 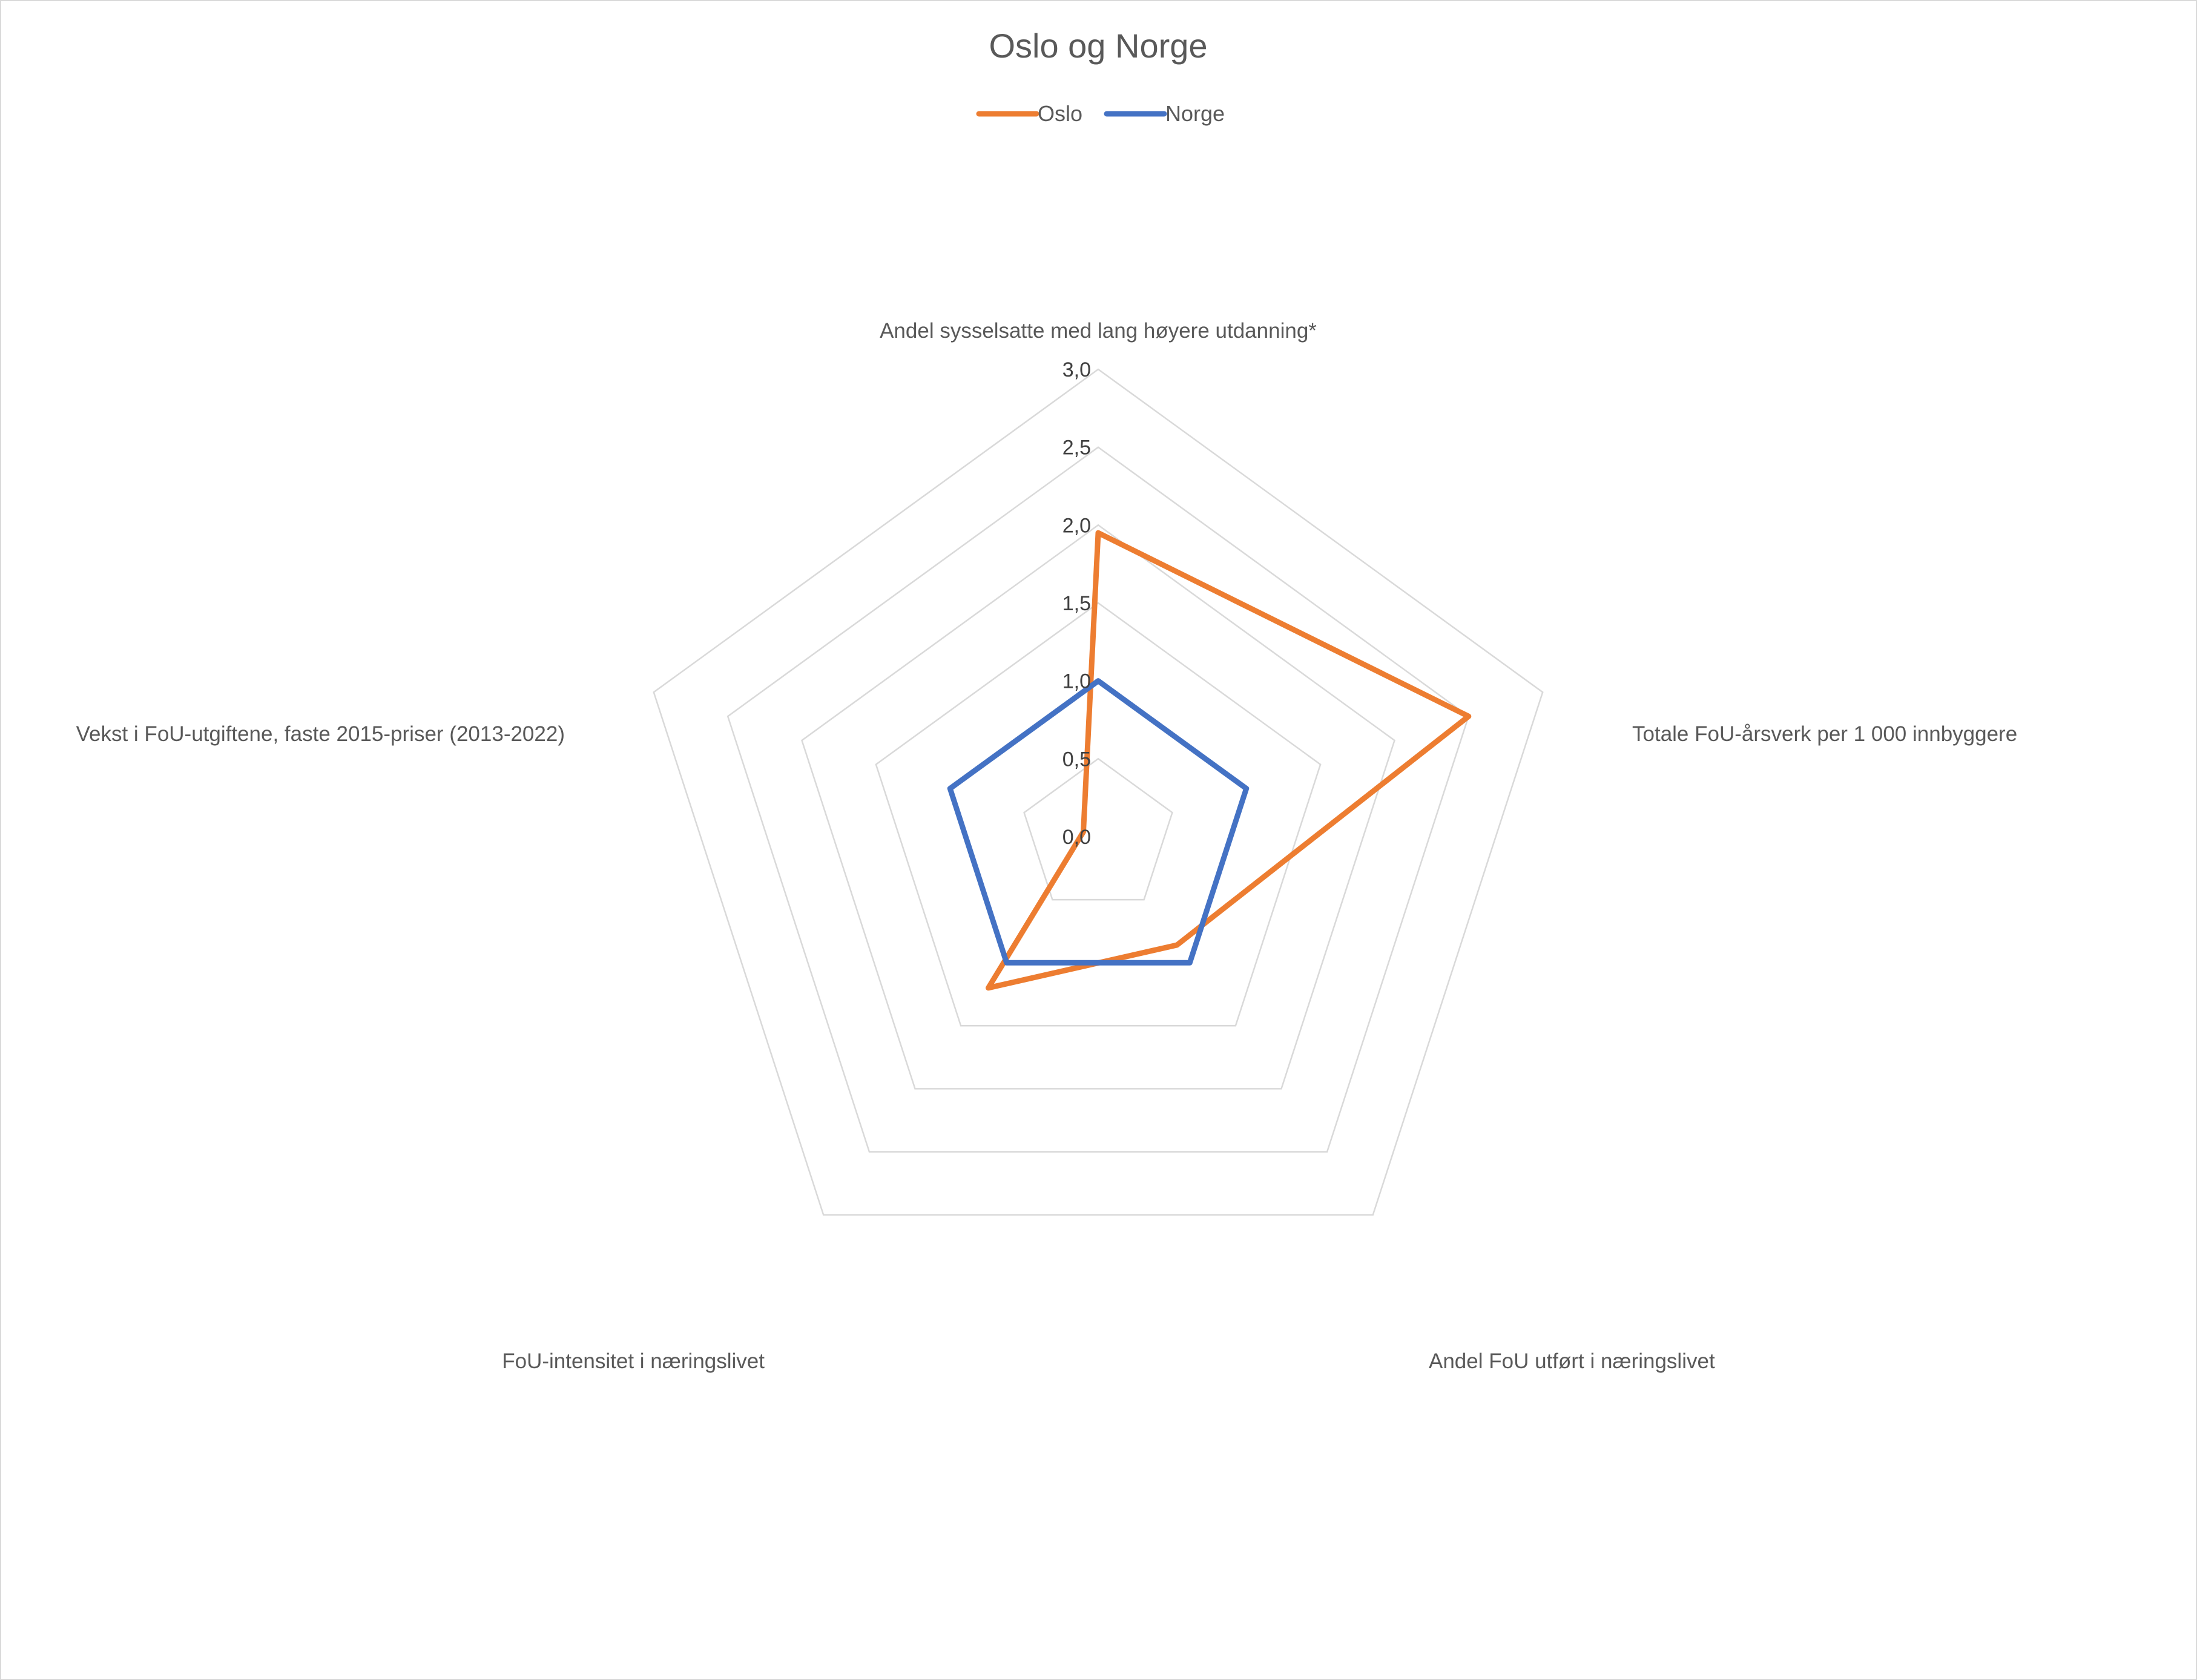 What do you see at coordinates (633, 1361) in the screenshot?
I see `axis-label-fou-intensitet: FoU-intensitet i næringslivet` at bounding box center [633, 1361].